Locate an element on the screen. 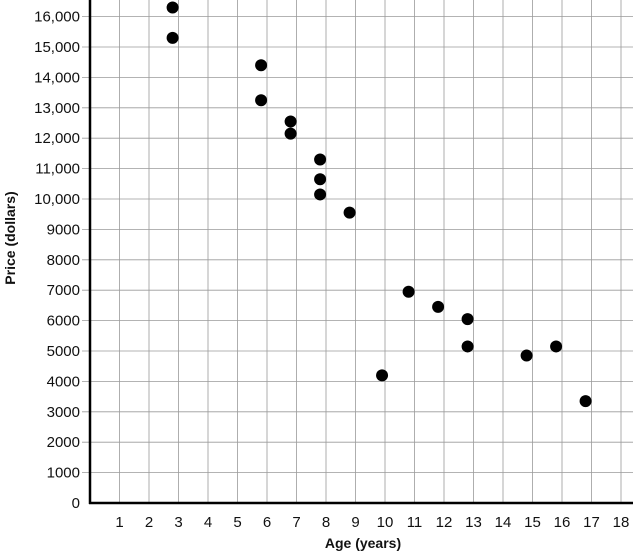 This screenshot has width=633, height=555. x-tick-label: 11 is located at coordinates (415, 522).